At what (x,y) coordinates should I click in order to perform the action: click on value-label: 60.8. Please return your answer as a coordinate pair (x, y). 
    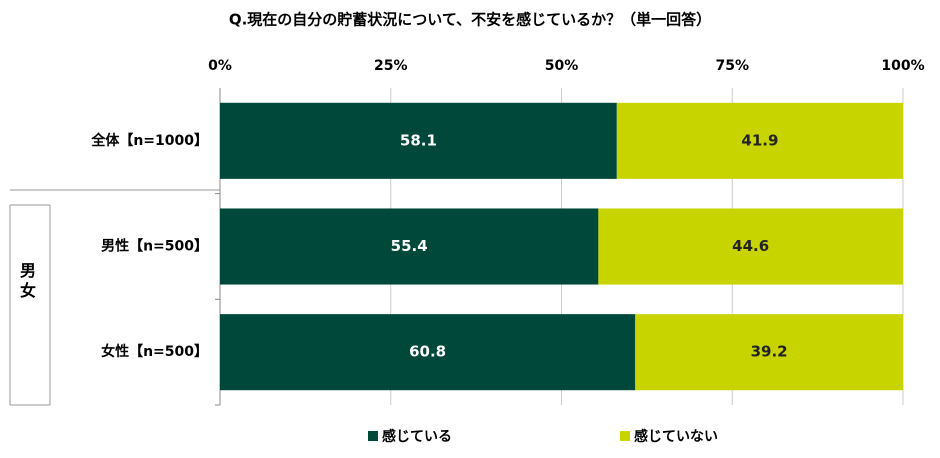
    Looking at the image, I should click on (427, 352).